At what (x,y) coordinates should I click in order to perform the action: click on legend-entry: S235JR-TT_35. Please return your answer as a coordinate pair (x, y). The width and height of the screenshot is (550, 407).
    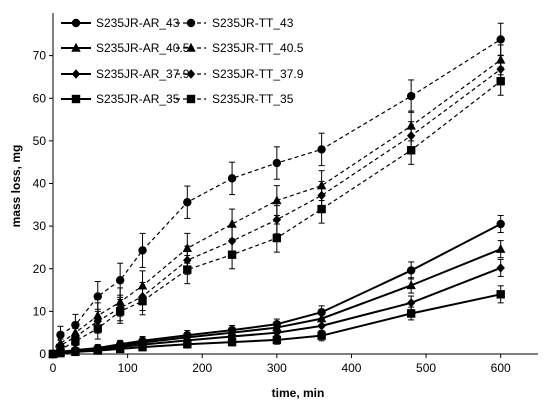
    Looking at the image, I should click on (235, 99).